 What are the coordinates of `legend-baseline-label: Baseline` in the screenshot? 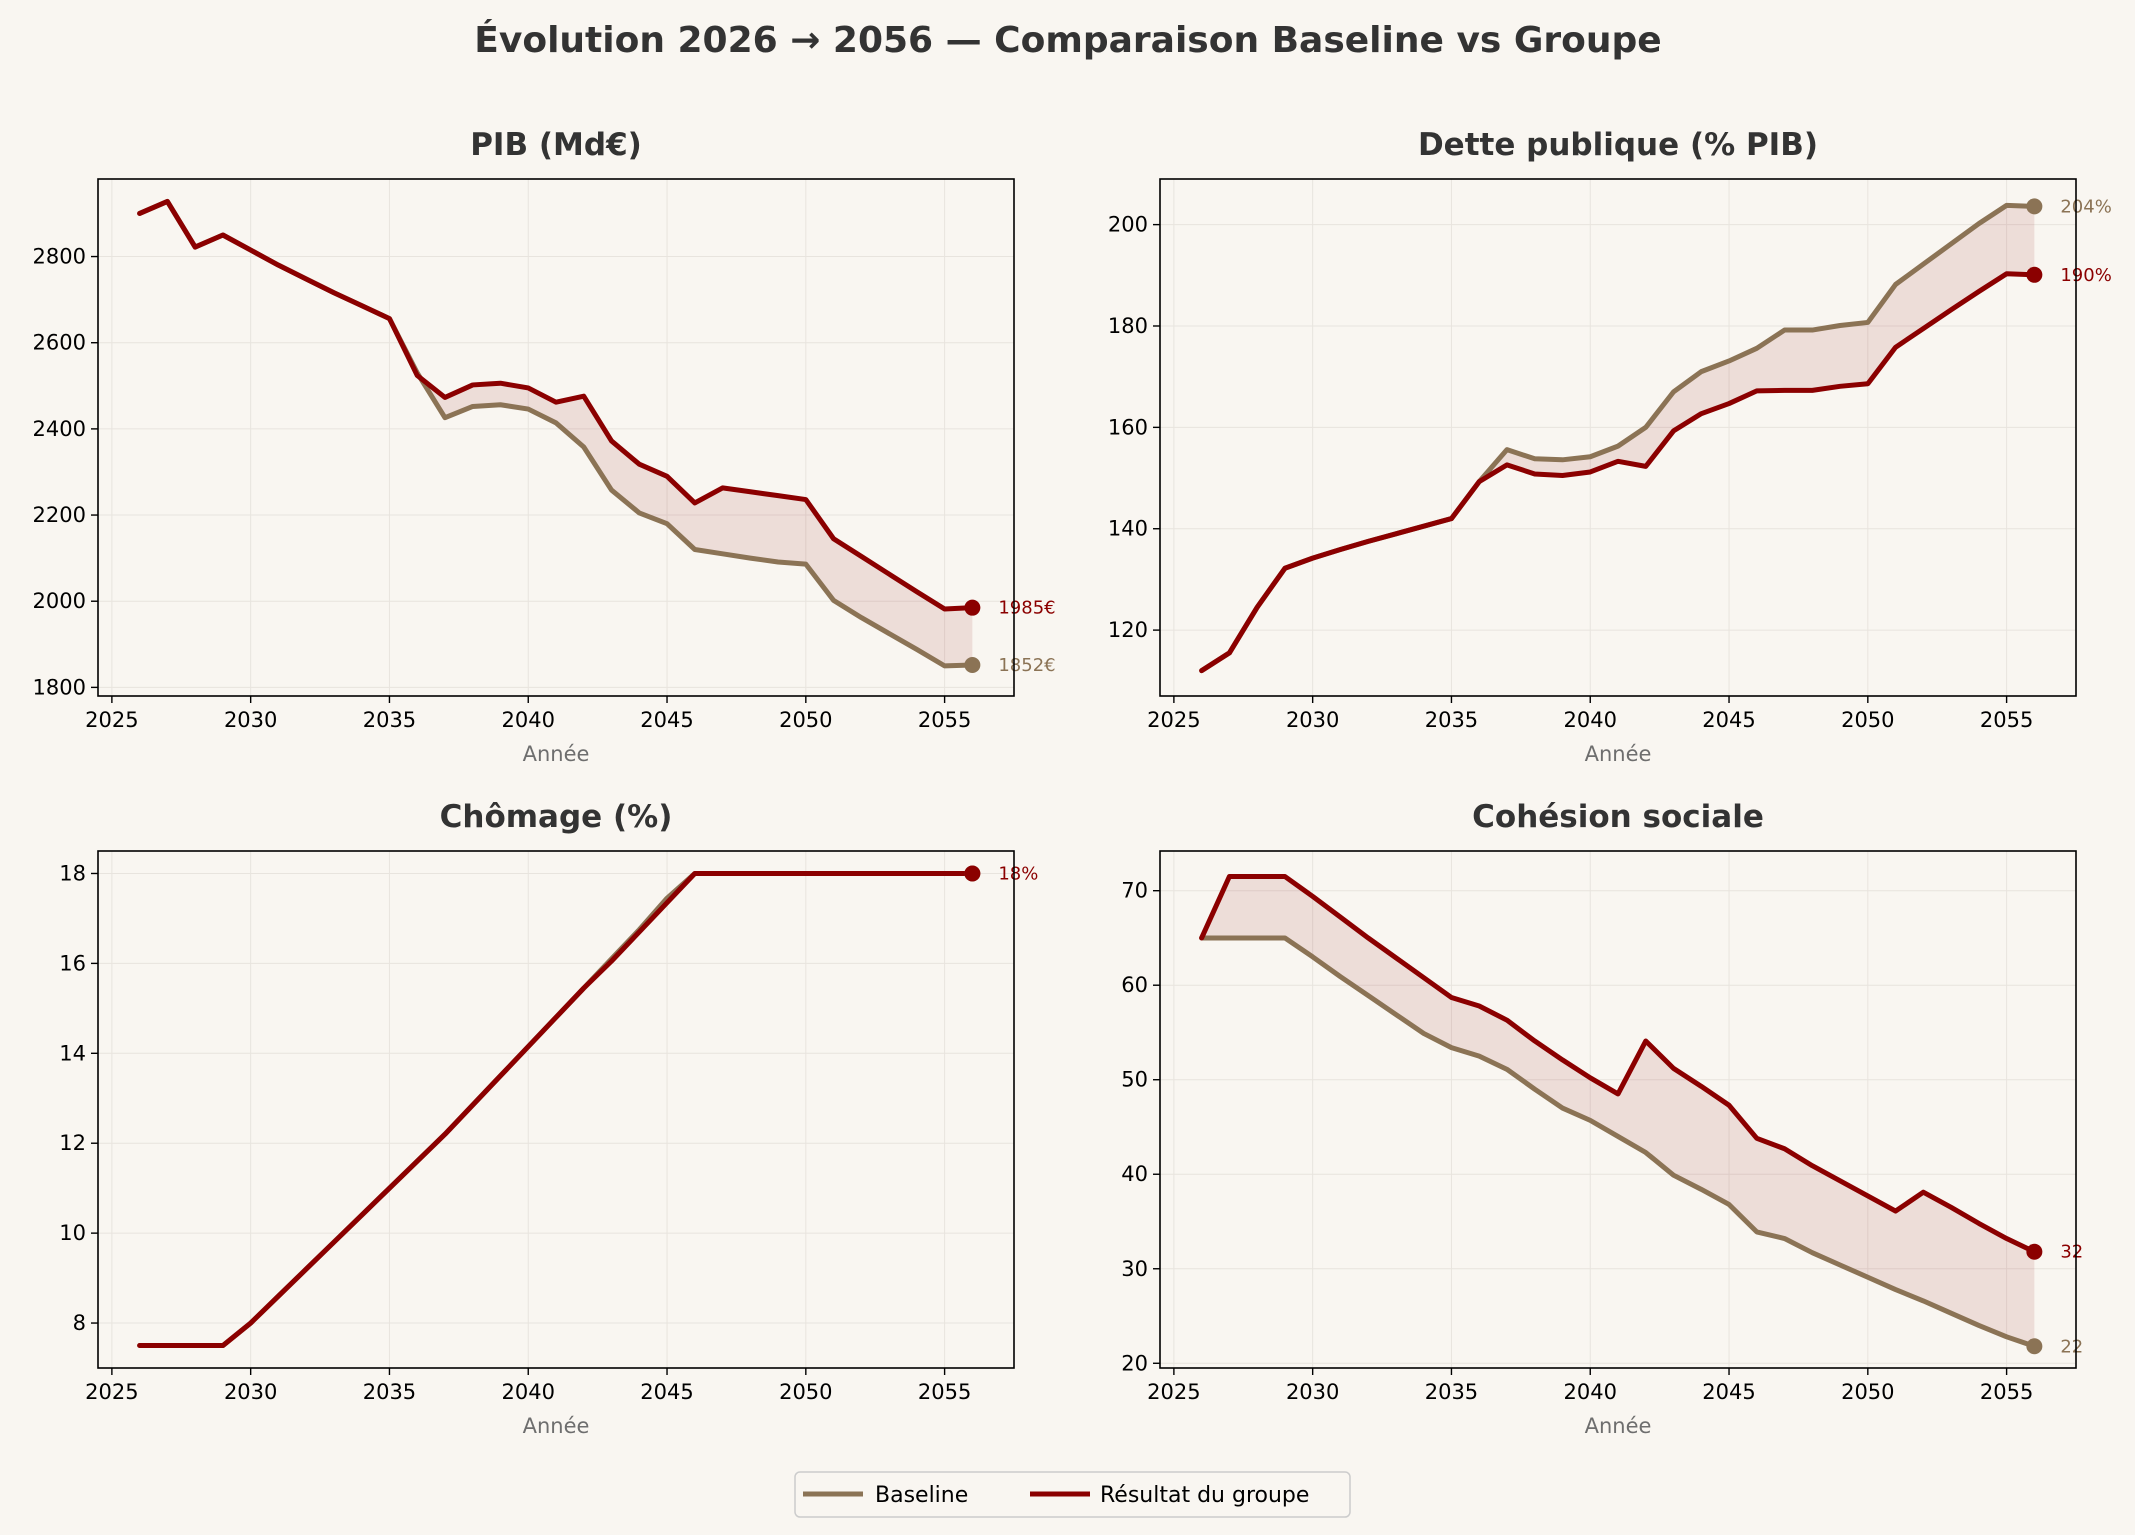 It's located at (921, 1495).